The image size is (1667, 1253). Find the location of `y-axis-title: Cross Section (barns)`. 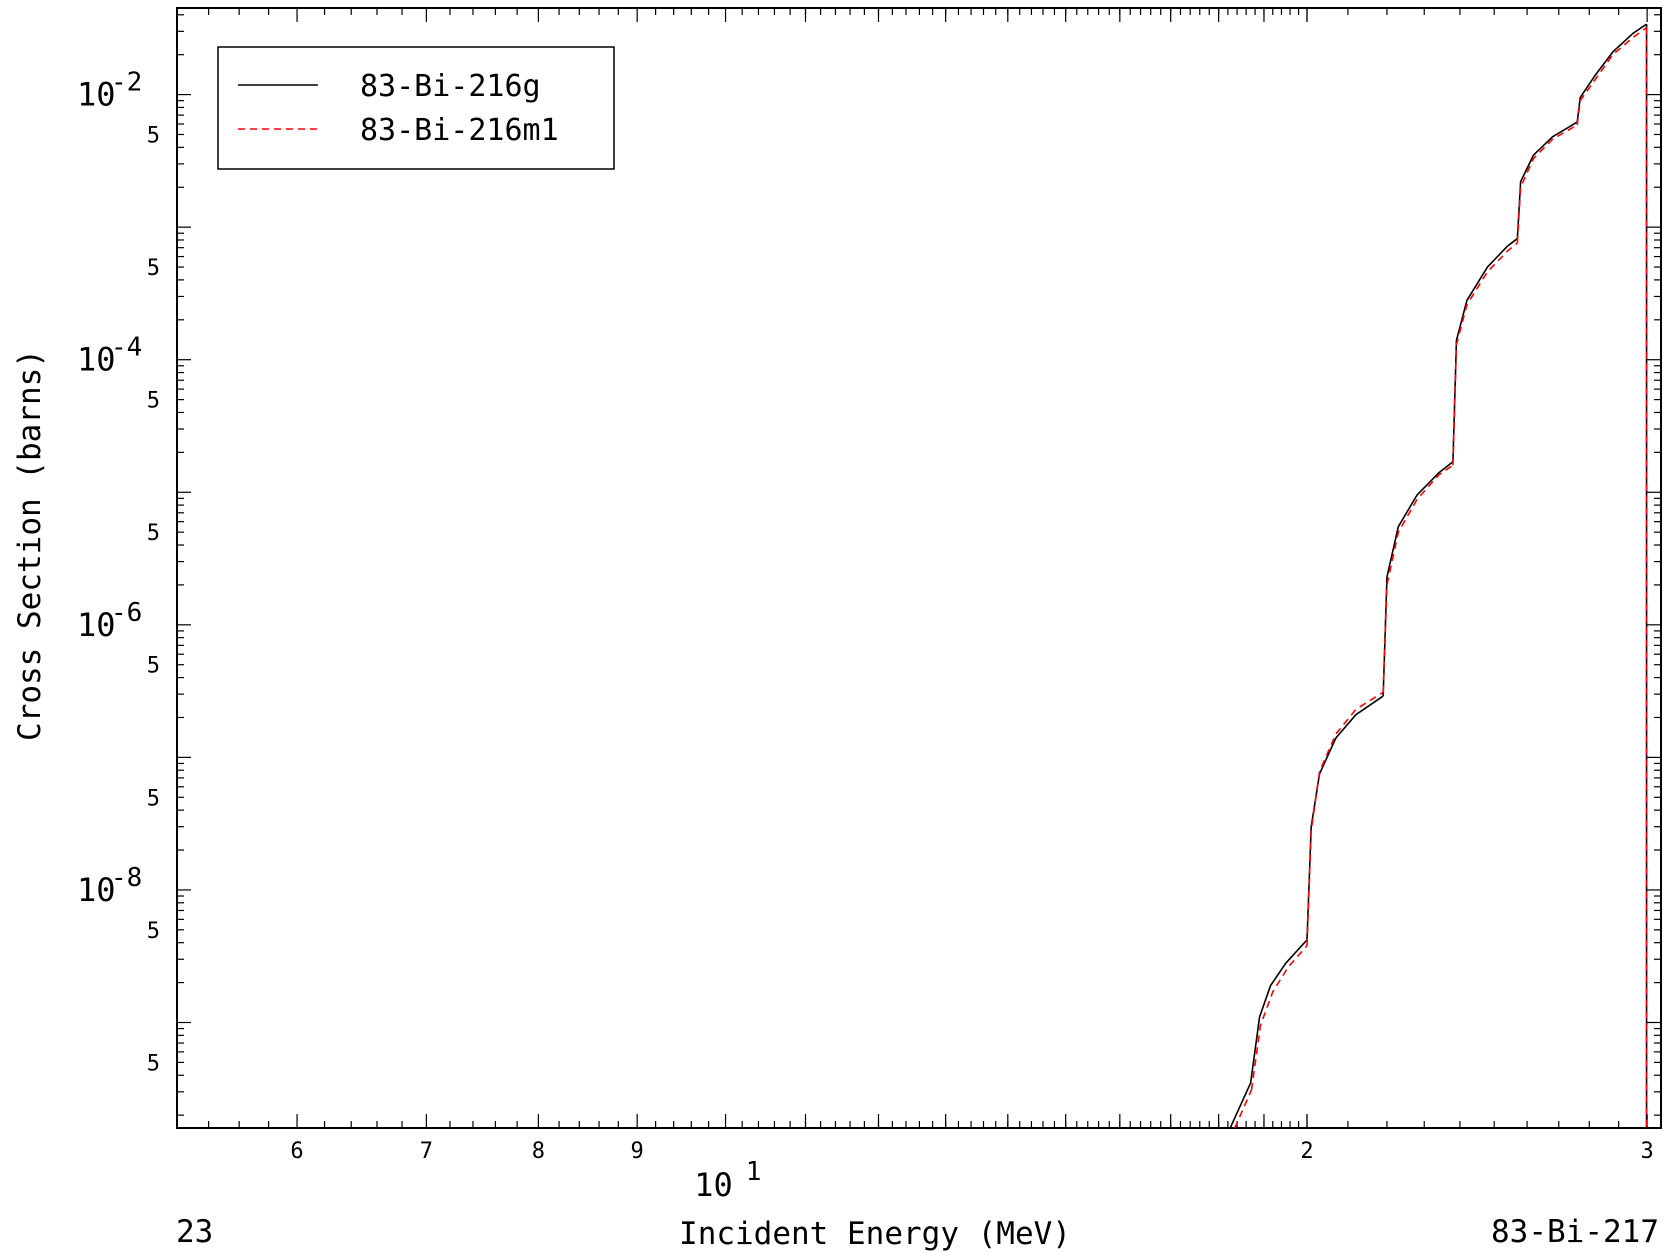

y-axis-title: Cross Section (barns) is located at coordinates (30, 545).